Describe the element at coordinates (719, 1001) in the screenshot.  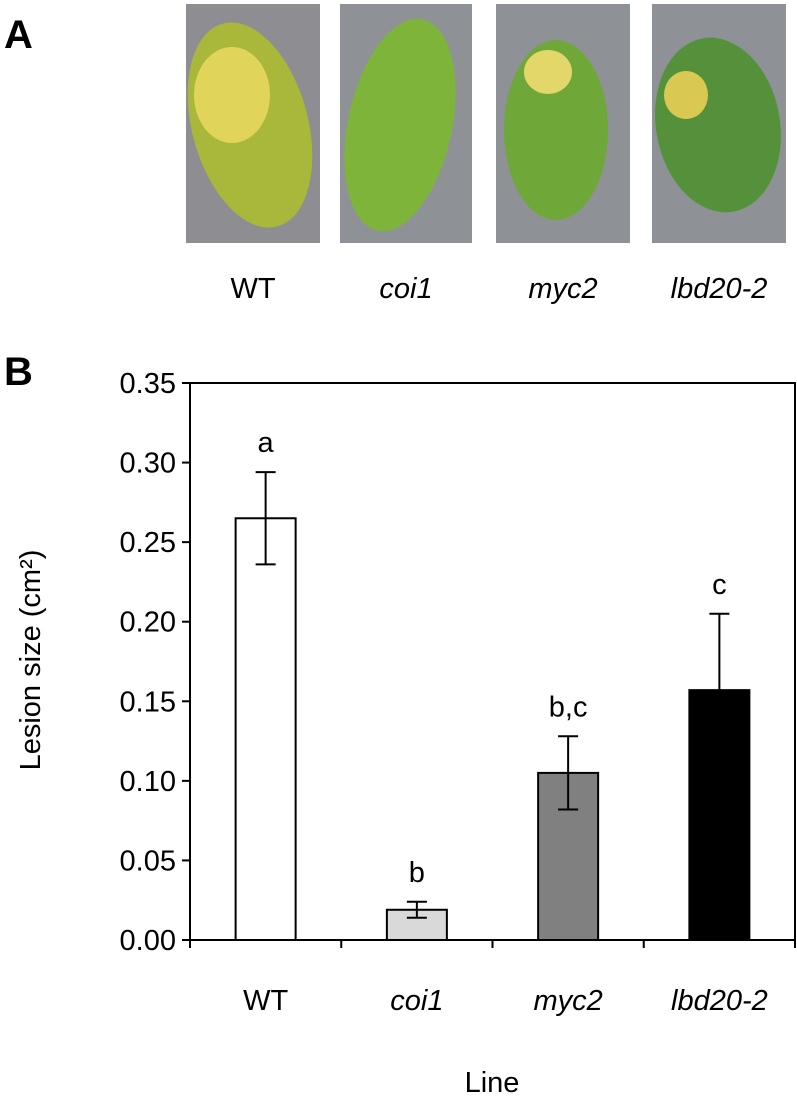
I see `x-tick-label: lbd20-2` at that location.